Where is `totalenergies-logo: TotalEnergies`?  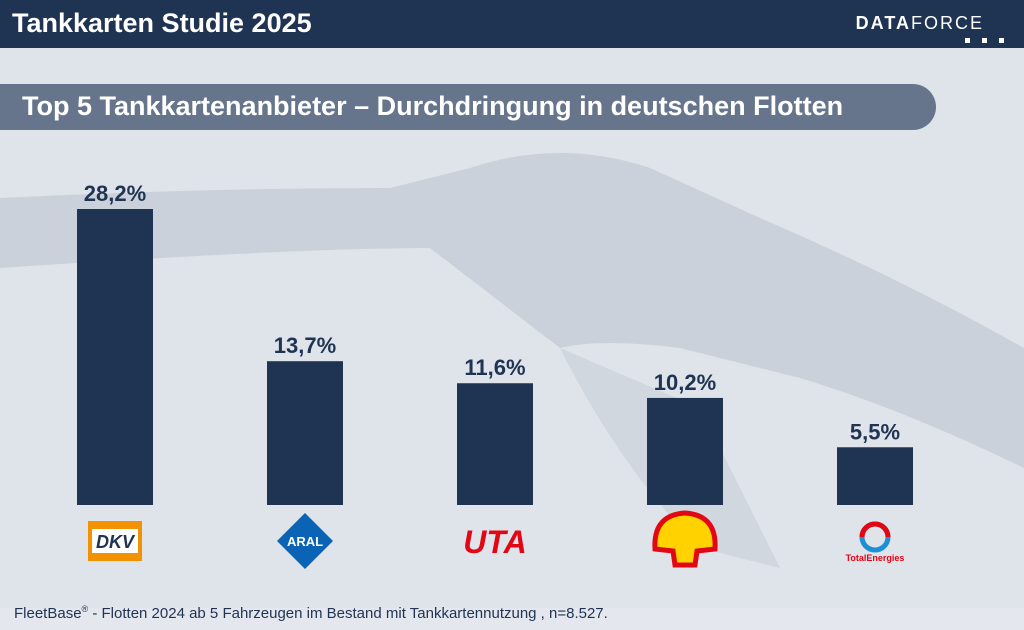 totalenergies-logo: TotalEnergies is located at coordinates (875, 543).